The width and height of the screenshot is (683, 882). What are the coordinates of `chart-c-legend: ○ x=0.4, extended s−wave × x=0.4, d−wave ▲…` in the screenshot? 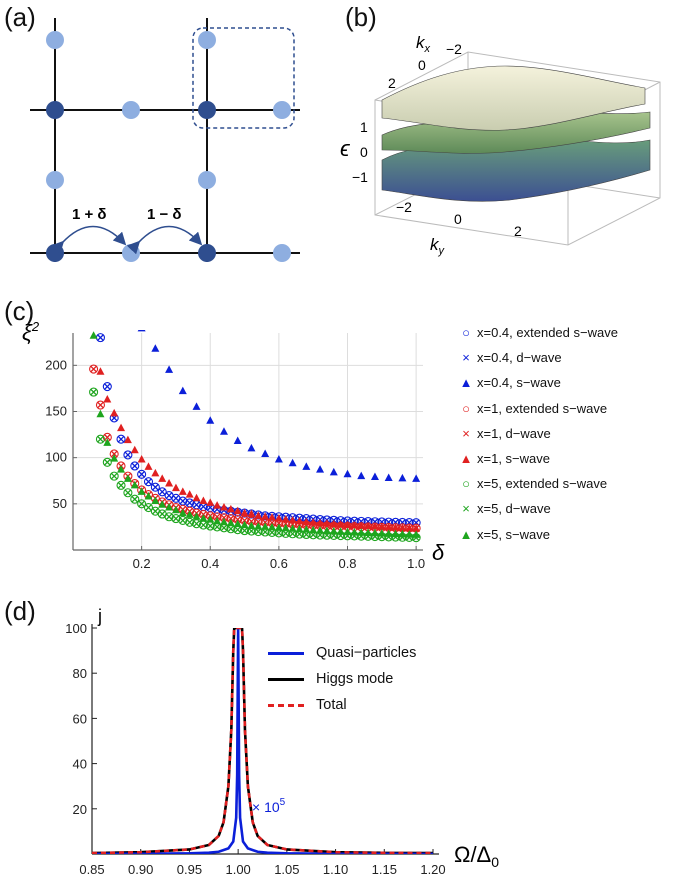 It's located at (536, 433).